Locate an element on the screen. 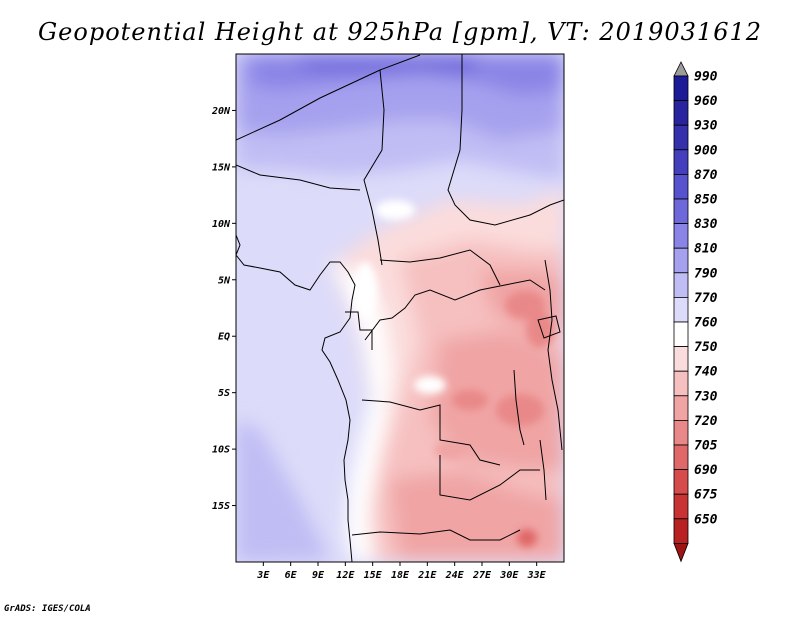 Image resolution: width=800 pixels, height=618 pixels. colorbar-label: 810 is located at coordinates (706, 249).